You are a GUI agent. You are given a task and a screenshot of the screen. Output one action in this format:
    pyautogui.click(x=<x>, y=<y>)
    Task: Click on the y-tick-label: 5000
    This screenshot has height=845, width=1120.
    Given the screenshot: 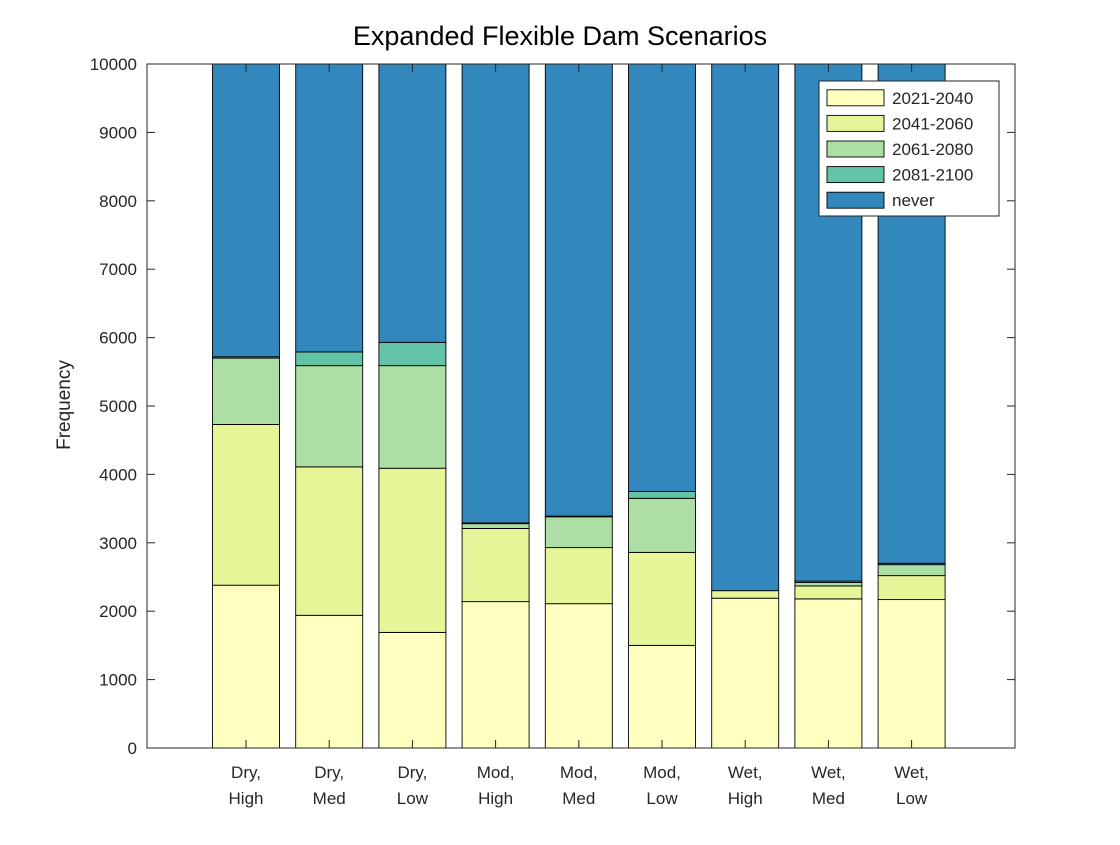 What is the action you would take?
    pyautogui.click(x=118, y=406)
    